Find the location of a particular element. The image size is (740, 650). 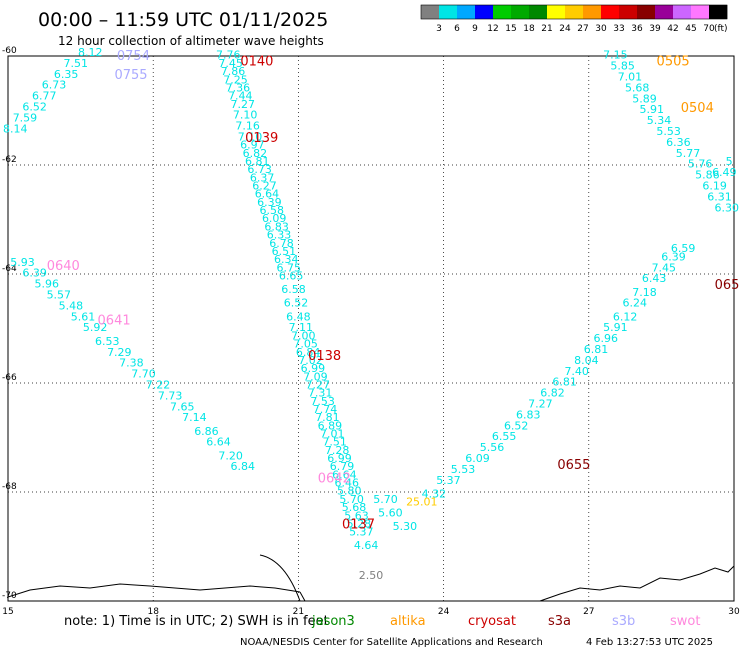

wave-height-label: 7.86 is located at coordinates (233, 71).